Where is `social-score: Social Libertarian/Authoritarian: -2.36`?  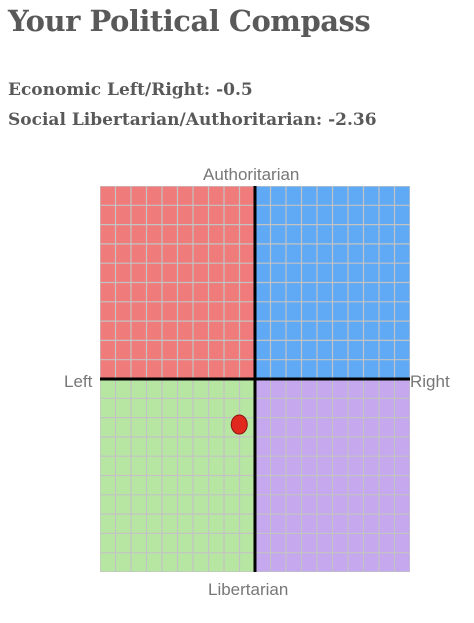 social-score: Social Libertarian/Authoritarian: -2.36 is located at coordinates (192, 120).